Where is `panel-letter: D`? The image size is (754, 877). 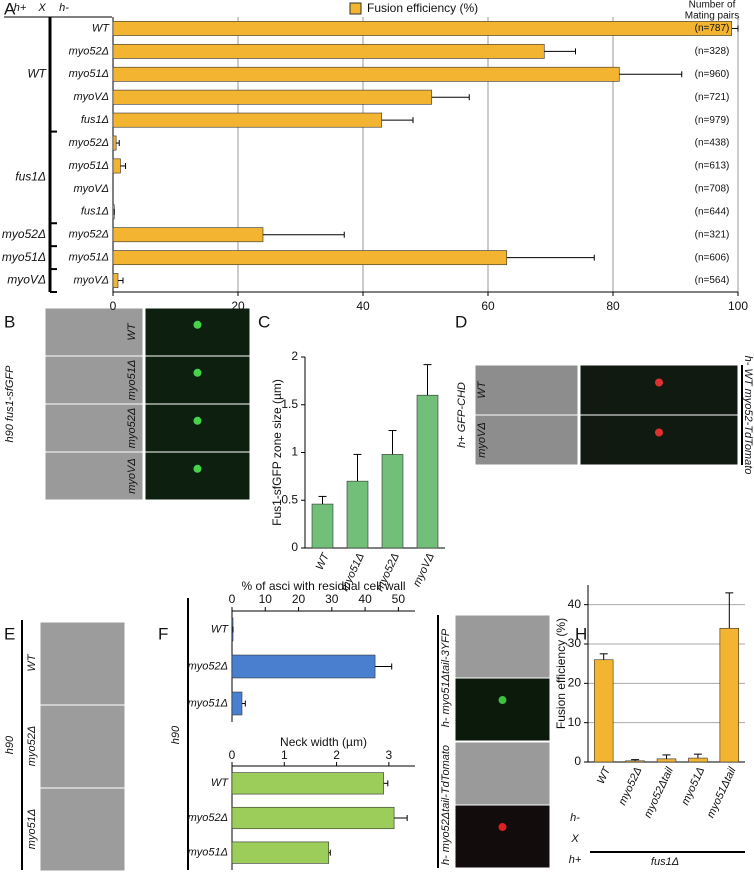
panel-letter: D is located at coordinates (461, 321).